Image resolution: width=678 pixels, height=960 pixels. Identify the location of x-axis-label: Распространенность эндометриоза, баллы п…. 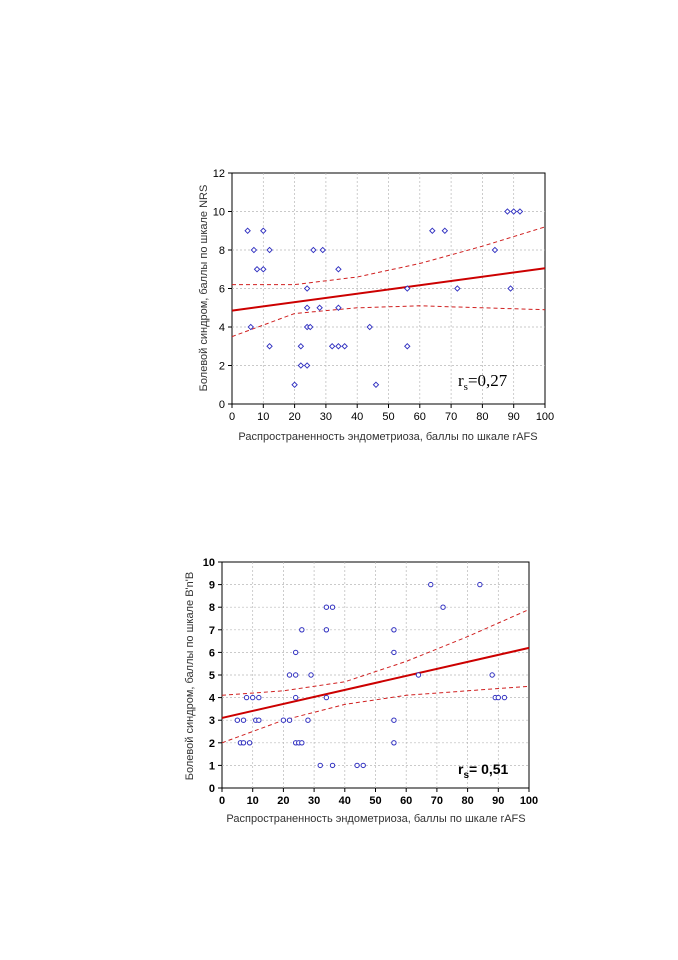
(375, 819).